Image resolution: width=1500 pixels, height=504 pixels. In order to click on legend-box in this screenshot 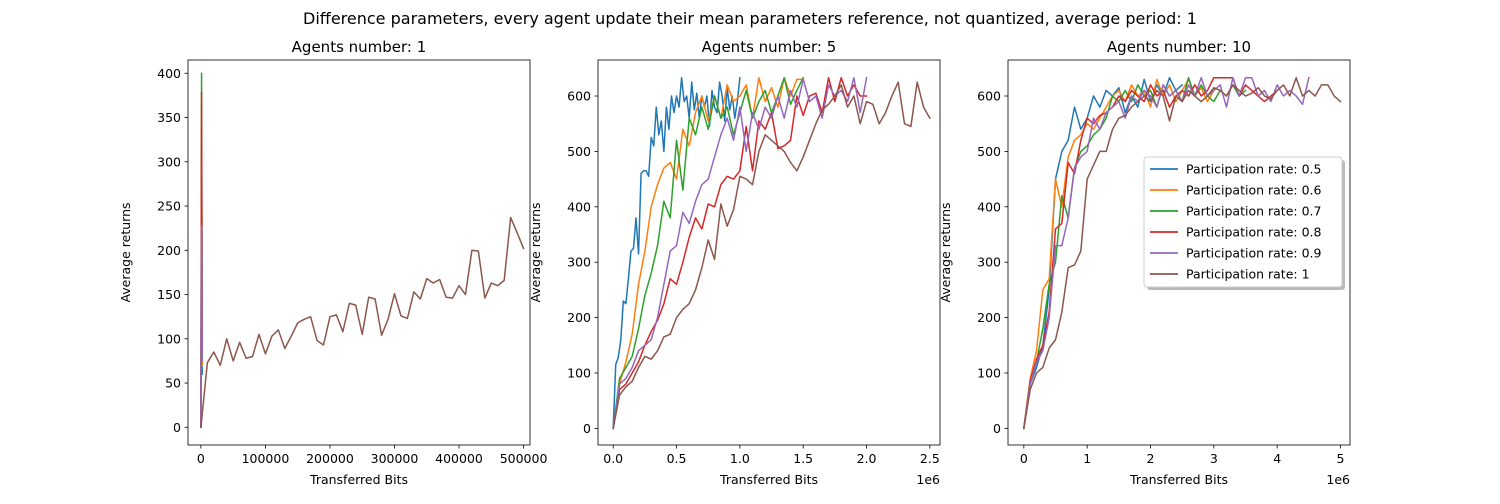, I will do `click(1243, 222)`.